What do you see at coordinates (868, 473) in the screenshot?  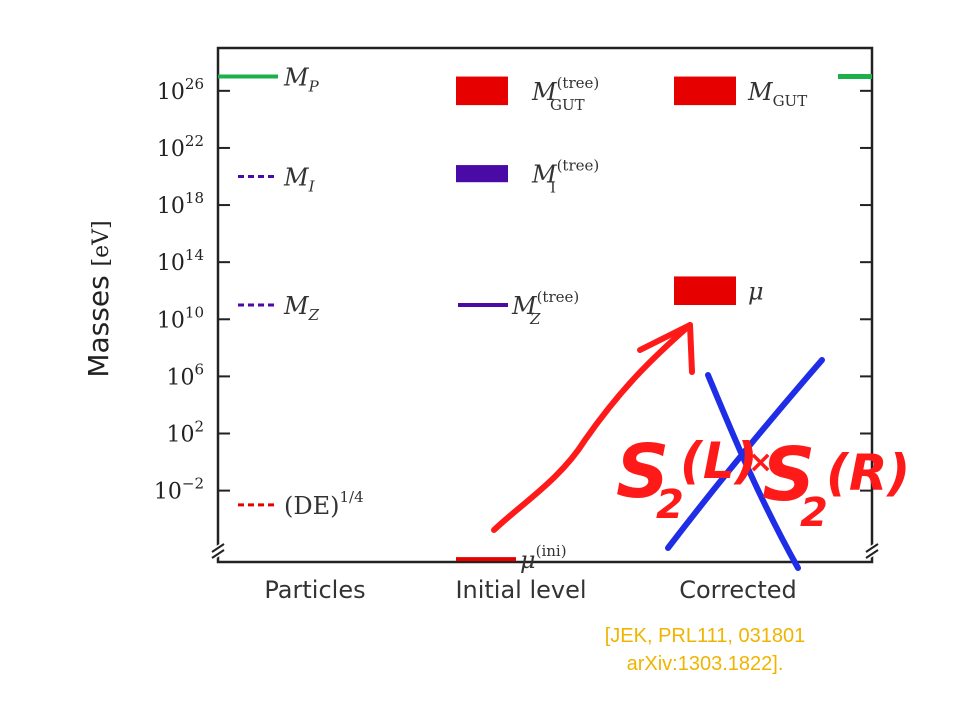 I see `ink-paren-right: (R)` at bounding box center [868, 473].